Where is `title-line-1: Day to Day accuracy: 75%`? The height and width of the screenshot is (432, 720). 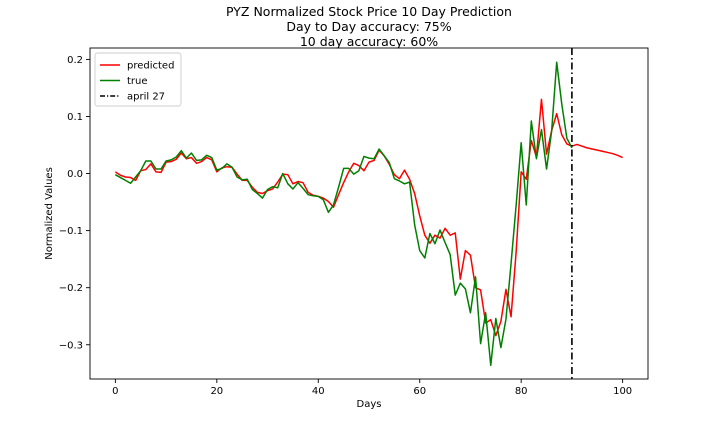 title-line-1: Day to Day accuracy: 75% is located at coordinates (368, 26).